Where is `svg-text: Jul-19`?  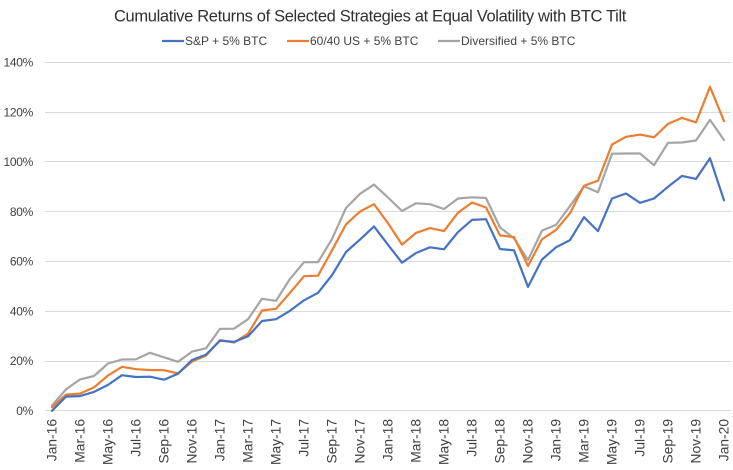
svg-text: Jul-19 is located at coordinates (640, 438).